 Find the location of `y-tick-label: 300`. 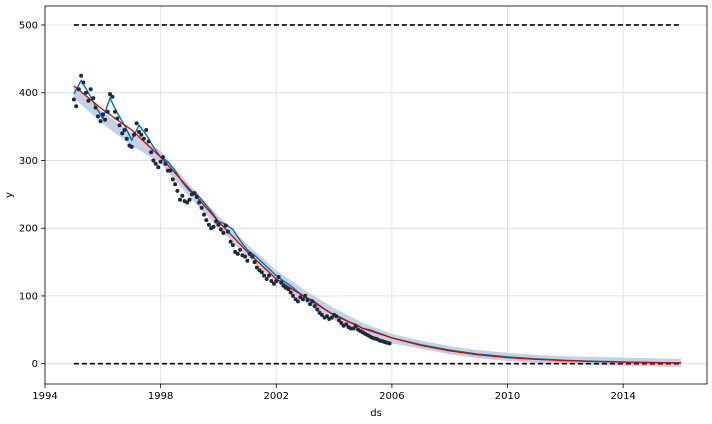

y-tick-label: 300 is located at coordinates (28, 161).